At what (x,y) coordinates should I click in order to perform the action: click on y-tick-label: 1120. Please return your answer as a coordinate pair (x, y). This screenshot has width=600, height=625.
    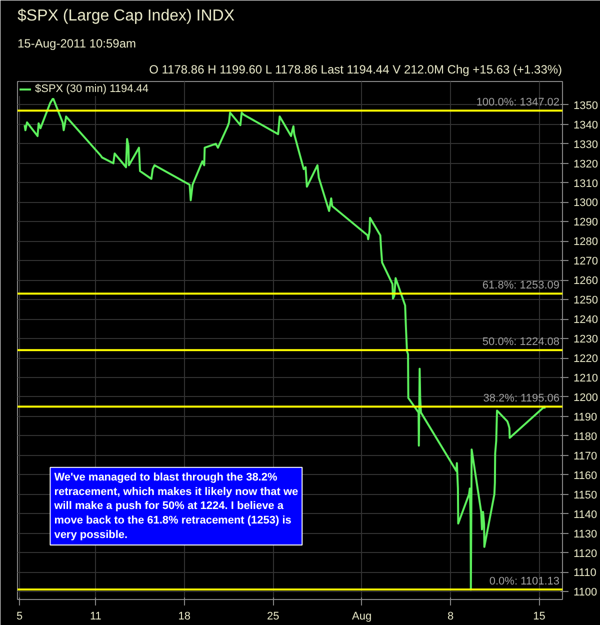
    Looking at the image, I should click on (586, 554).